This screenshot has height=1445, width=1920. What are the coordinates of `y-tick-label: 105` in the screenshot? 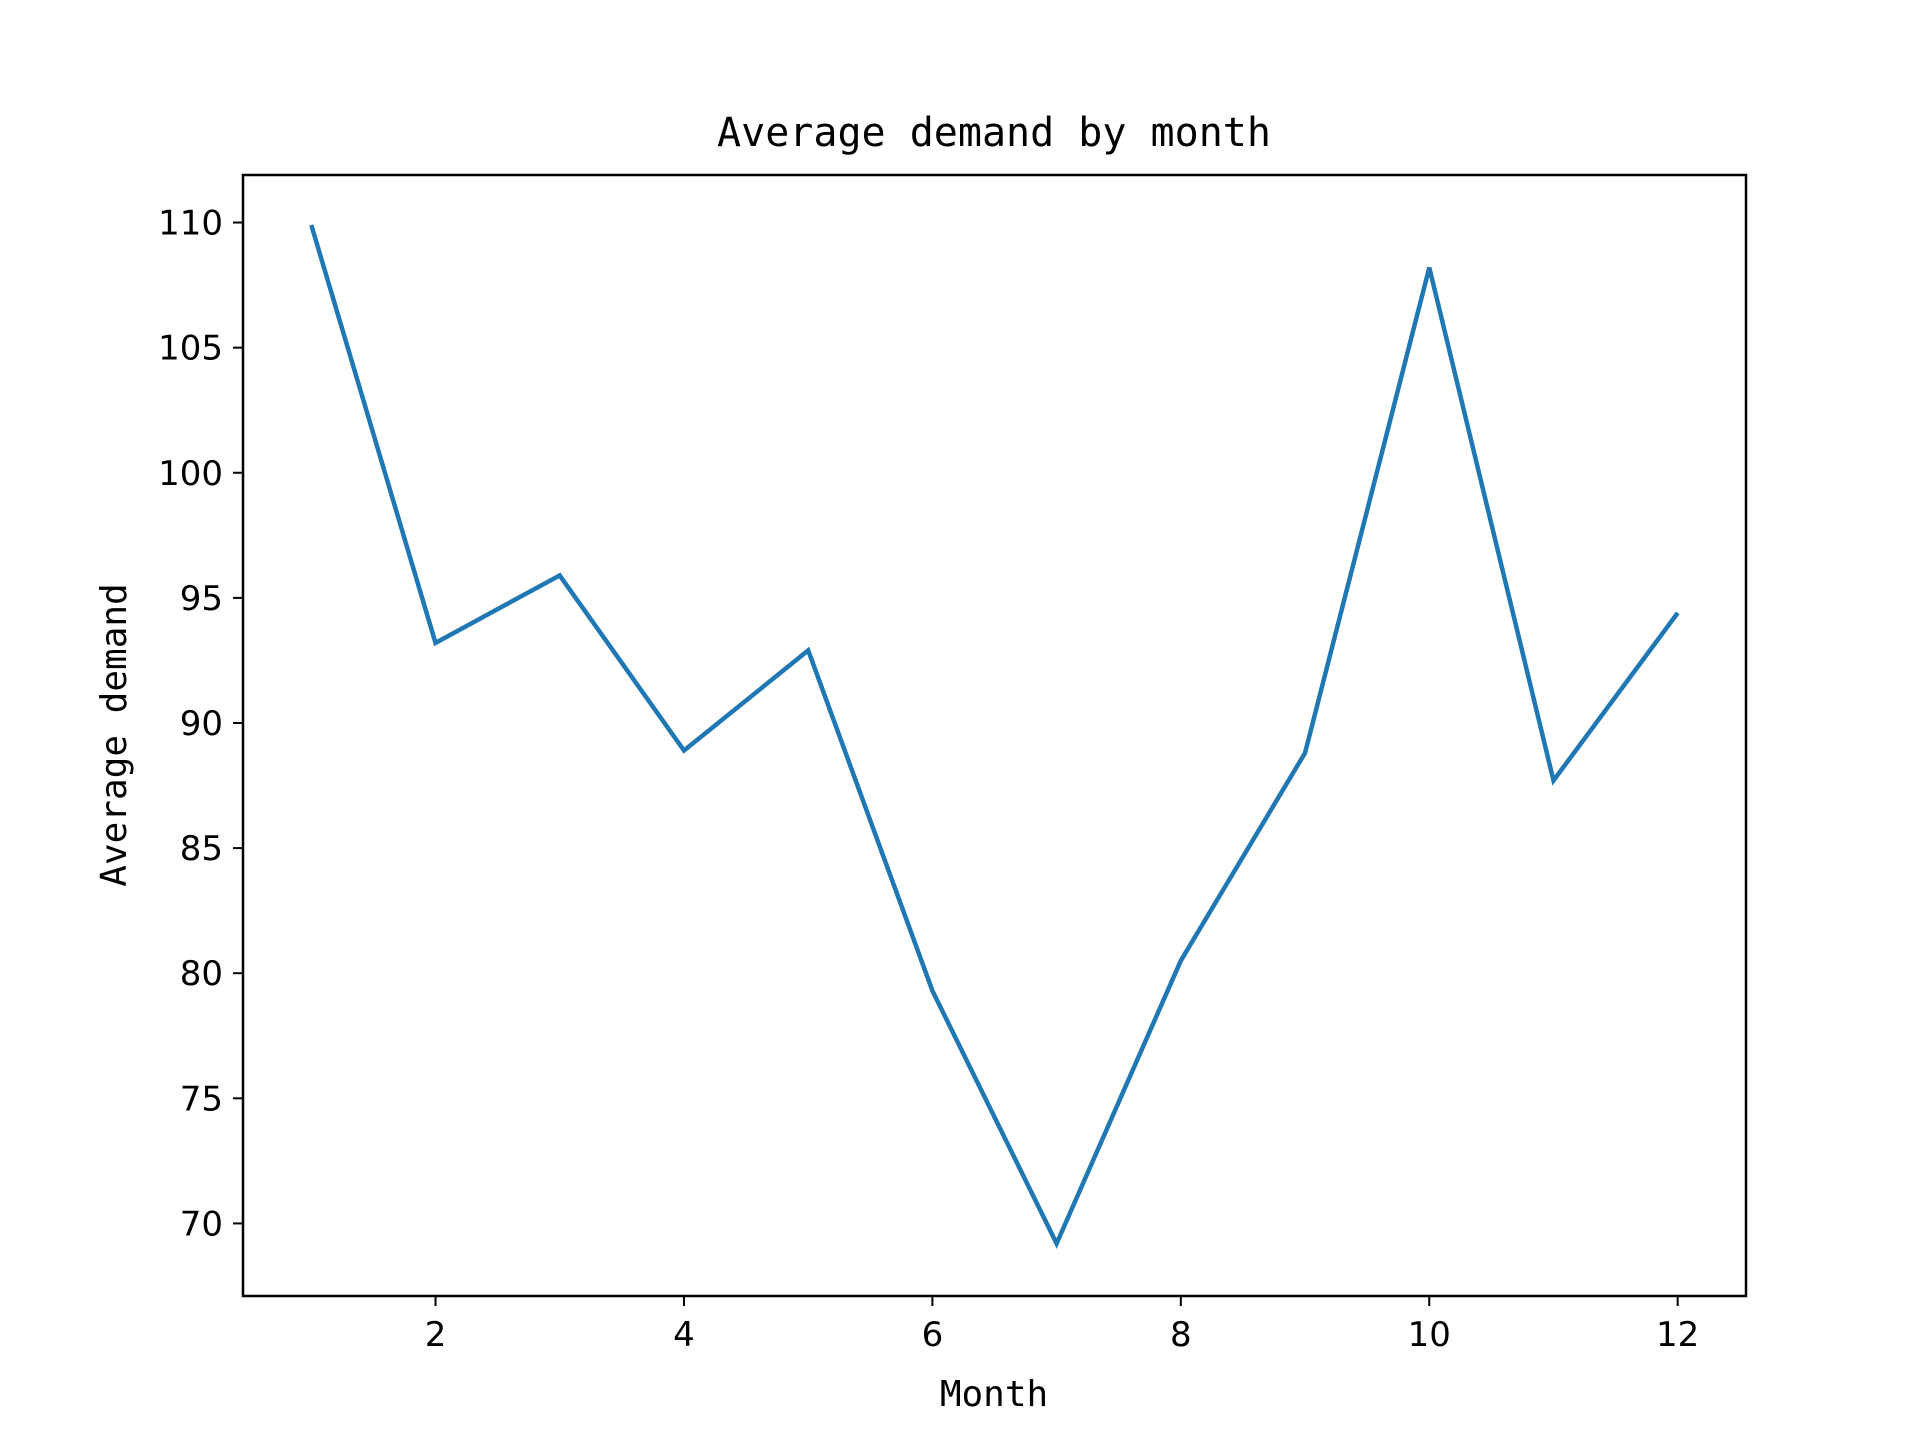 It's located at (190, 349).